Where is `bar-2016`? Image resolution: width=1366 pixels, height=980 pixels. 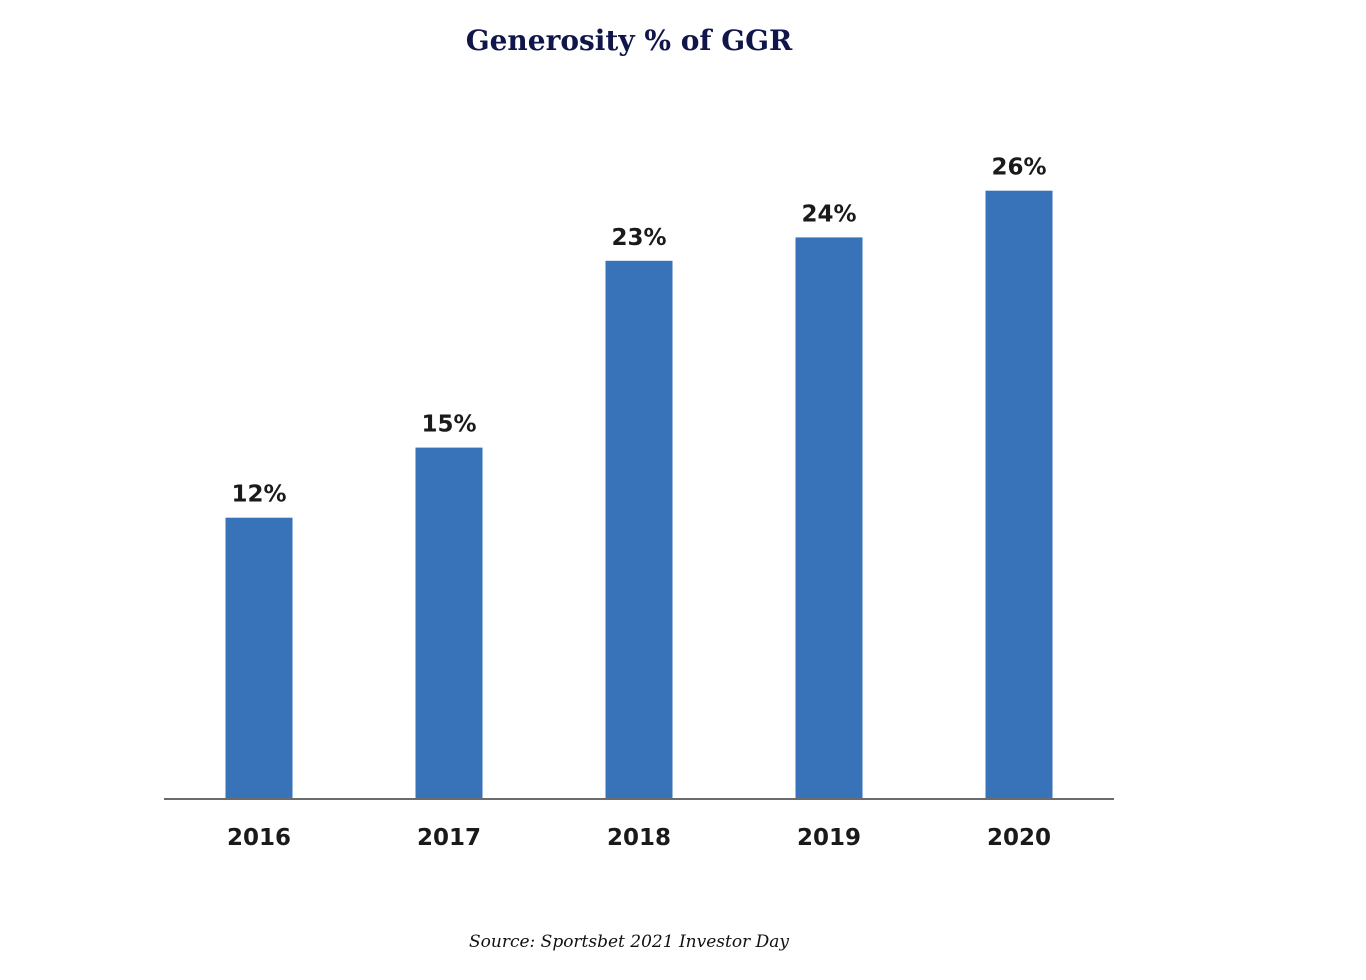
bar-2016 is located at coordinates (259, 657).